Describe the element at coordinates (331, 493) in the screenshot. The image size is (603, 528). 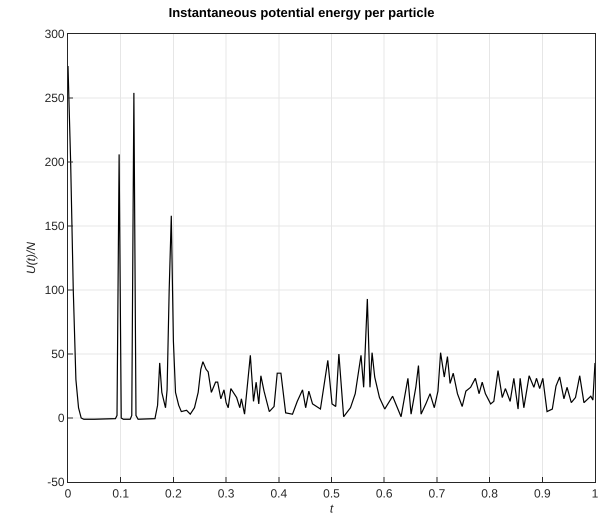
I see `x-tick-label: 0.5` at that location.